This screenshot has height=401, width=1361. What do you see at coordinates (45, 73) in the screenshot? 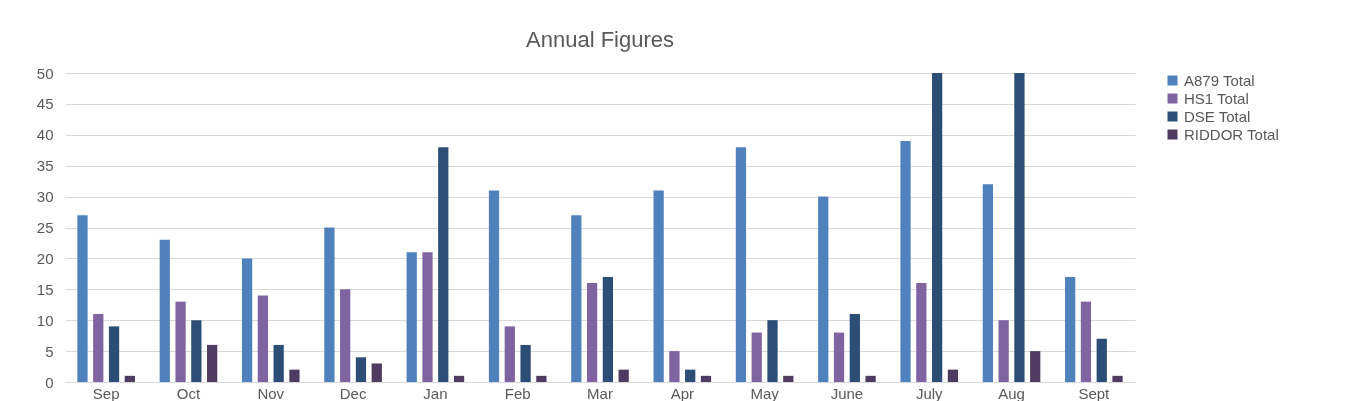
I see `y-tick-label: 50` at bounding box center [45, 73].